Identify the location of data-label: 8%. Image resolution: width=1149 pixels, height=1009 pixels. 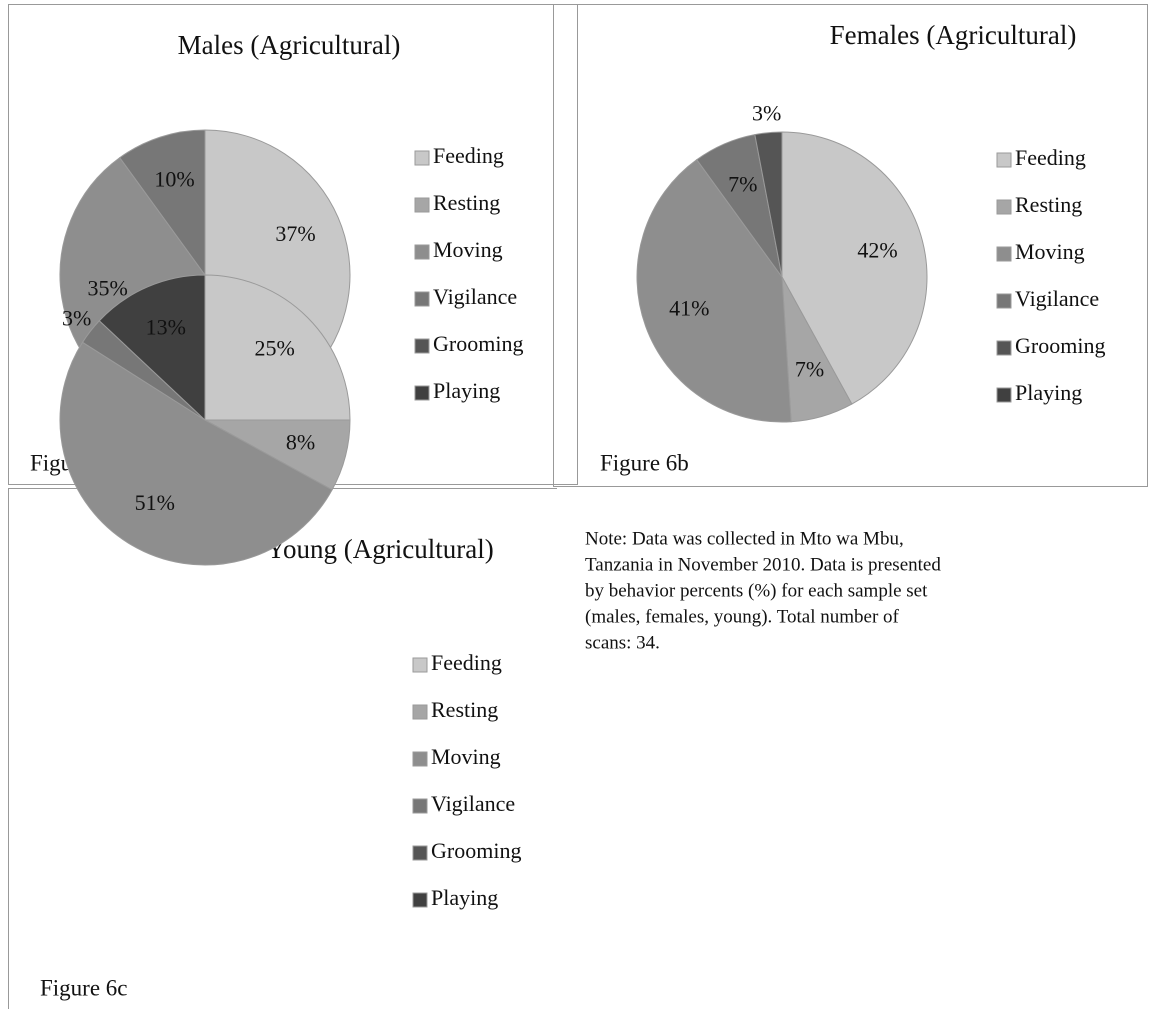
(300, 442).